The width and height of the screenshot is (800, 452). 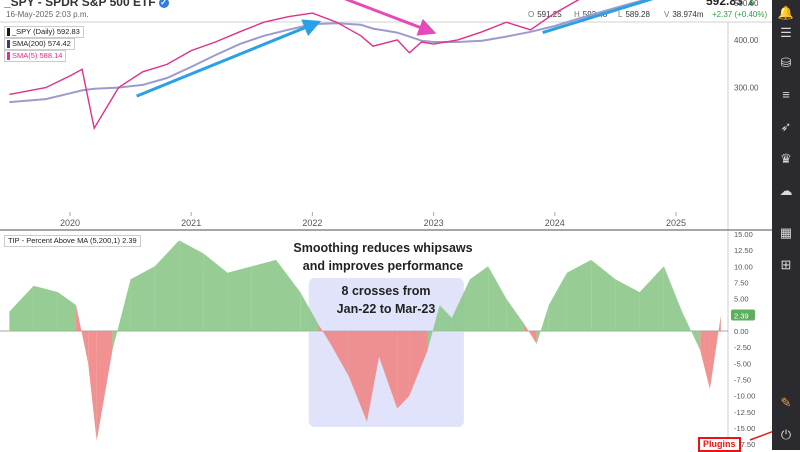 I want to click on legend-sma5: SMA(5) 588.14, so click(x=35, y=56).